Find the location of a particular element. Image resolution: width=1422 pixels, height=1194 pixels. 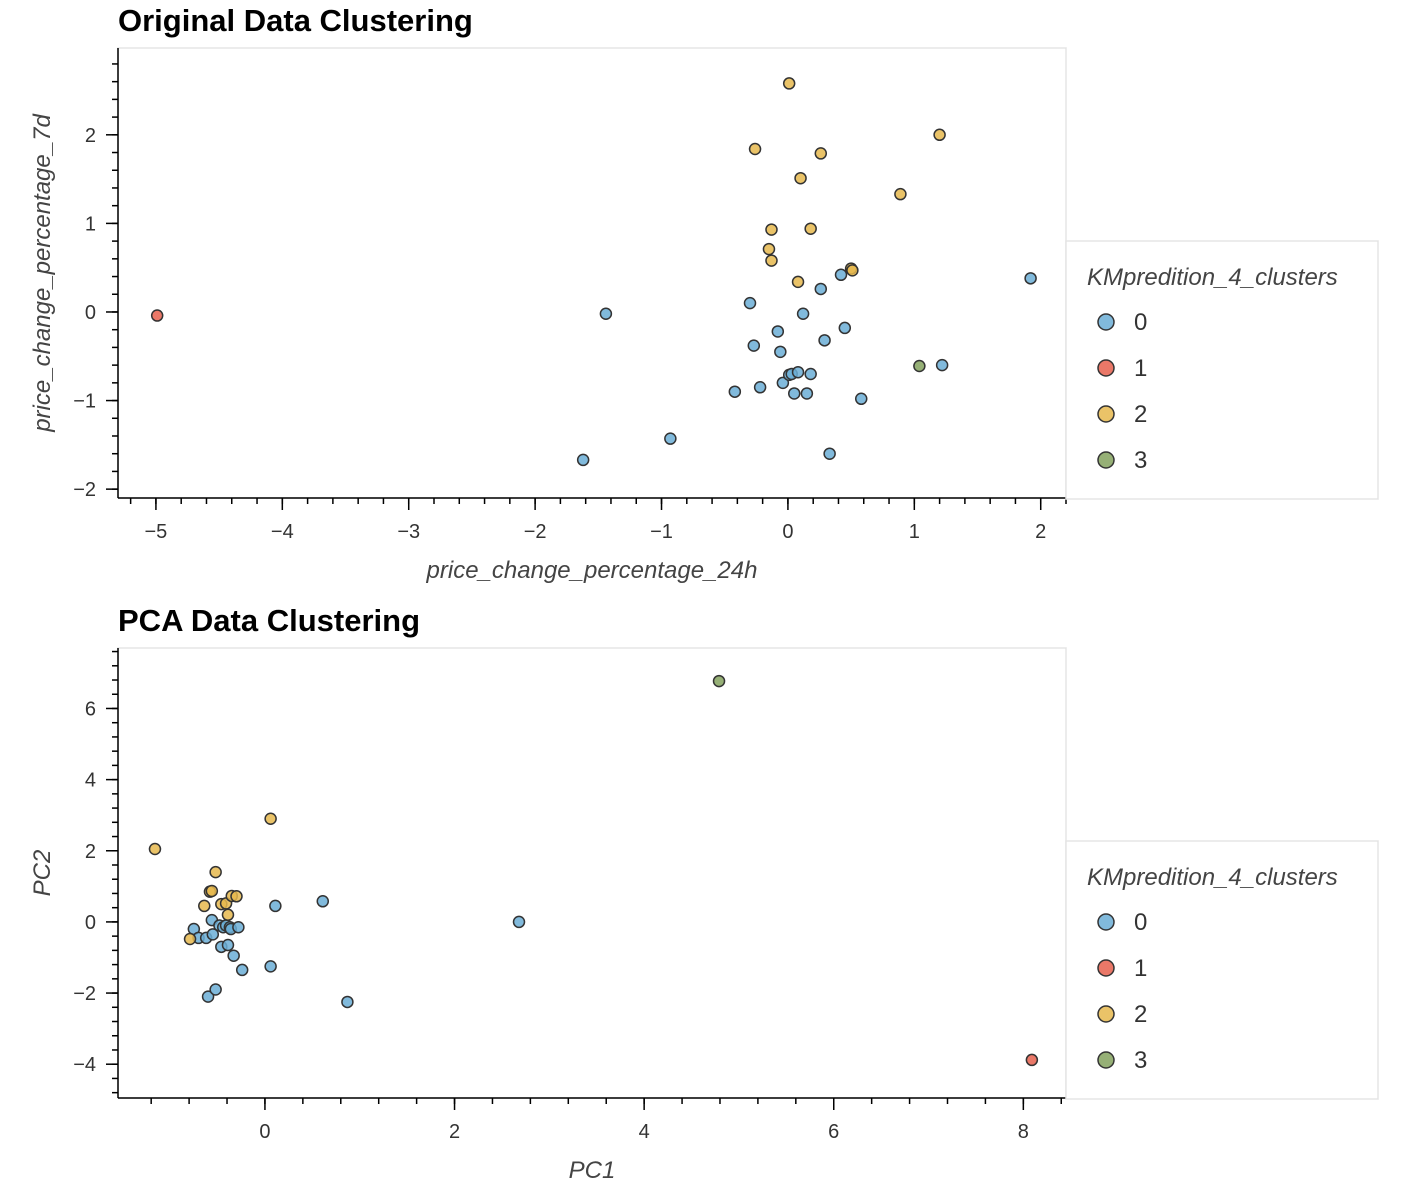

x-tick-label: −1 is located at coordinates (661, 532).